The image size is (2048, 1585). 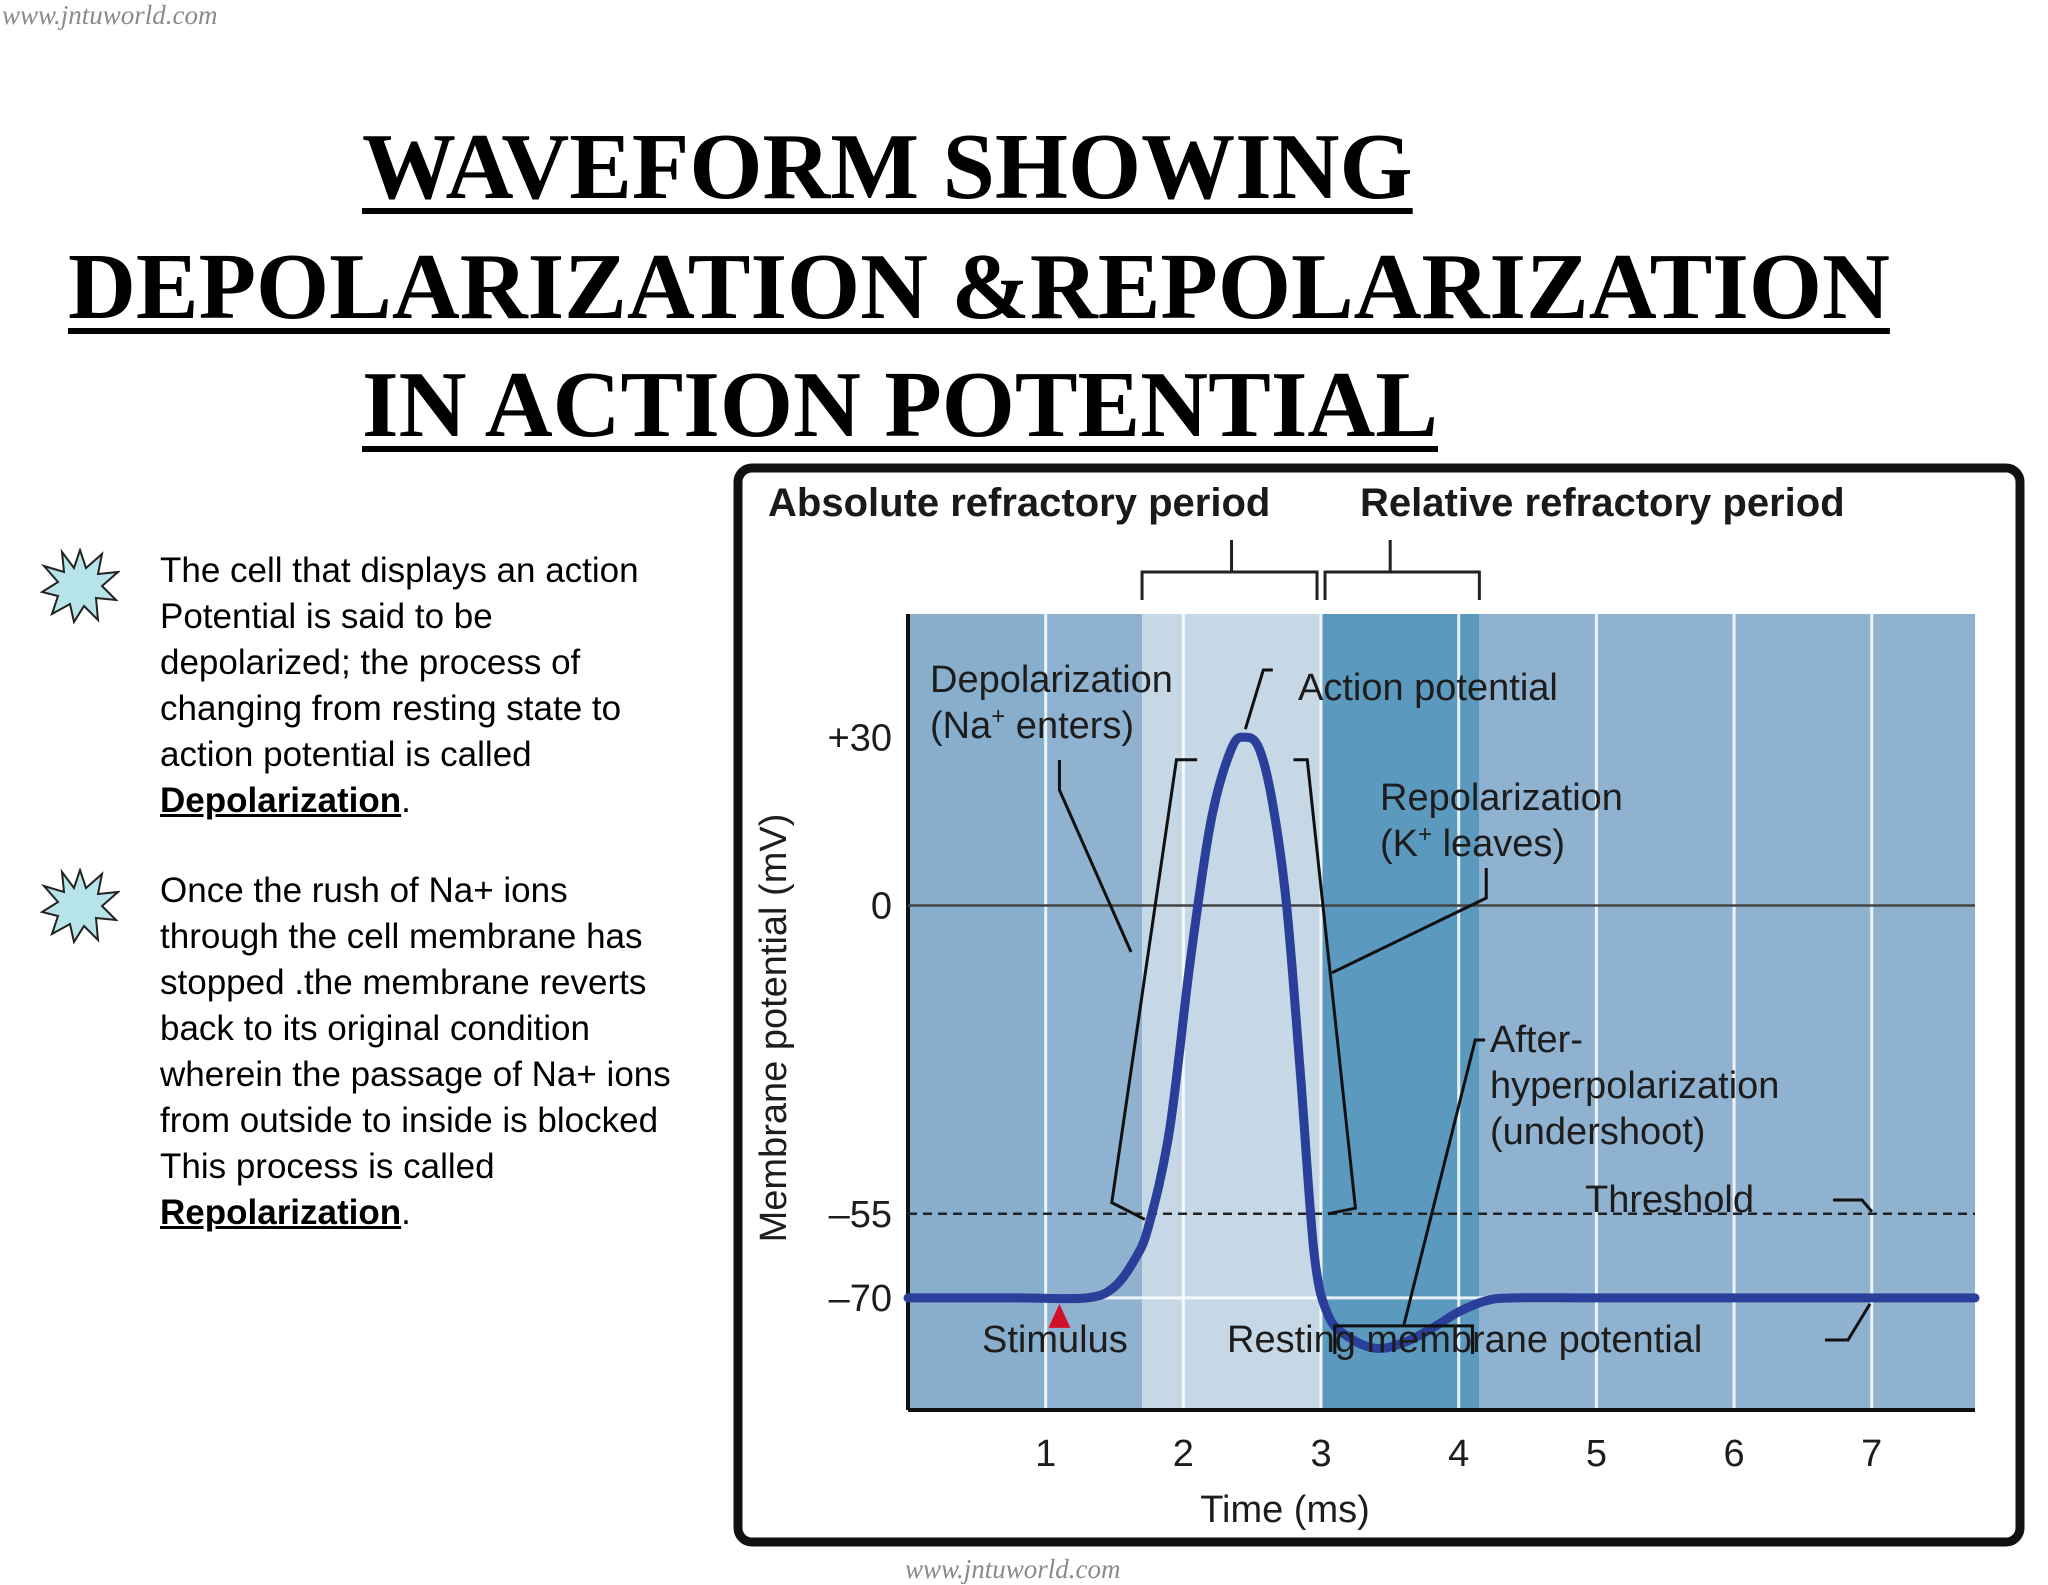 What do you see at coordinates (1045, 1454) in the screenshot?
I see `x-tick-label: 1` at bounding box center [1045, 1454].